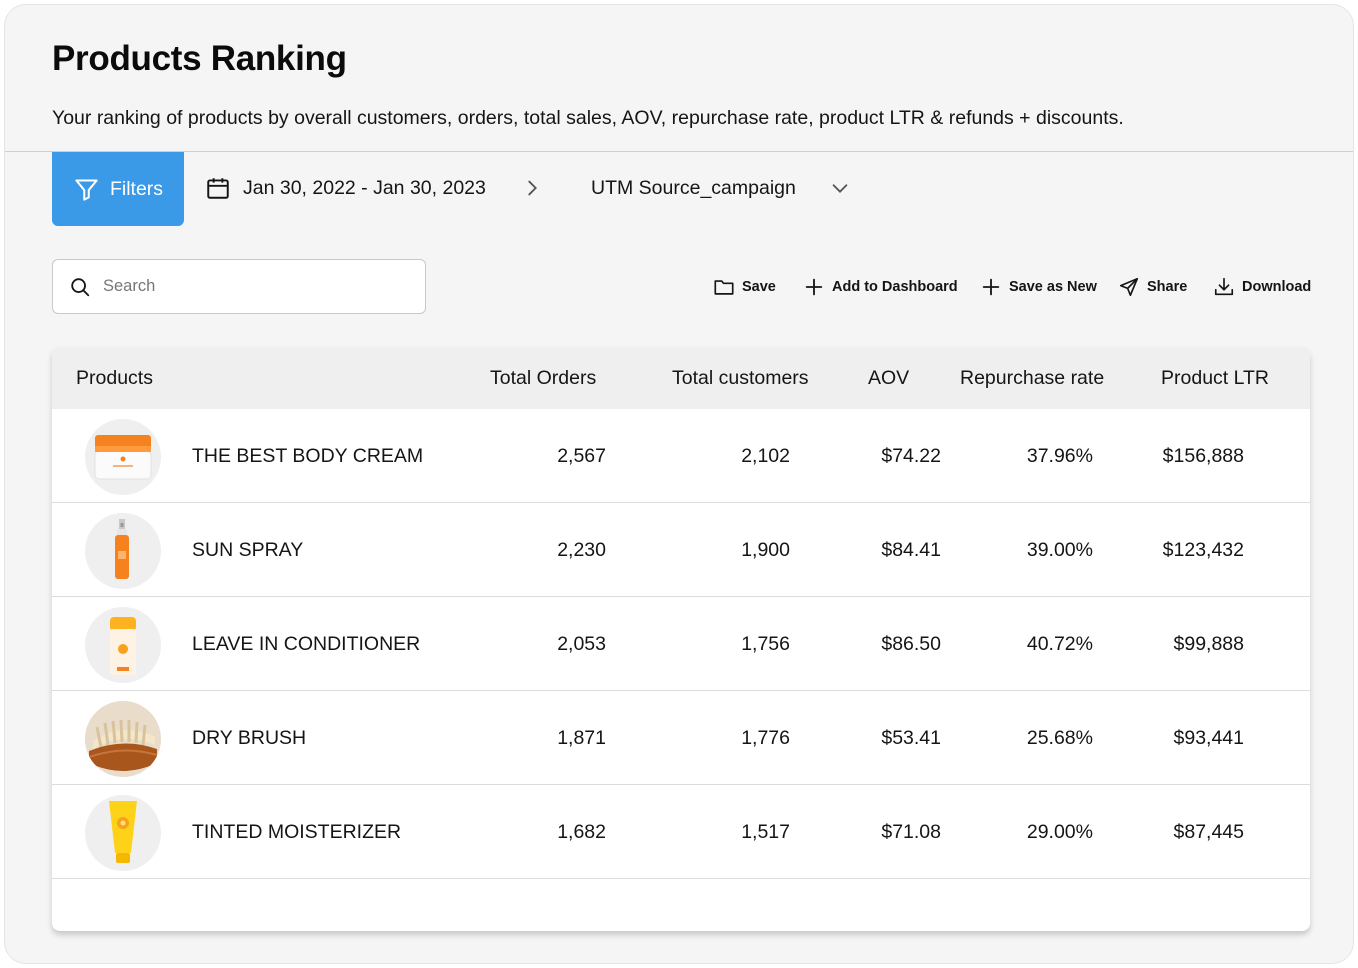 This screenshot has width=1358, height=968. What do you see at coordinates (759, 287) in the screenshot?
I see `save-label: Save` at bounding box center [759, 287].